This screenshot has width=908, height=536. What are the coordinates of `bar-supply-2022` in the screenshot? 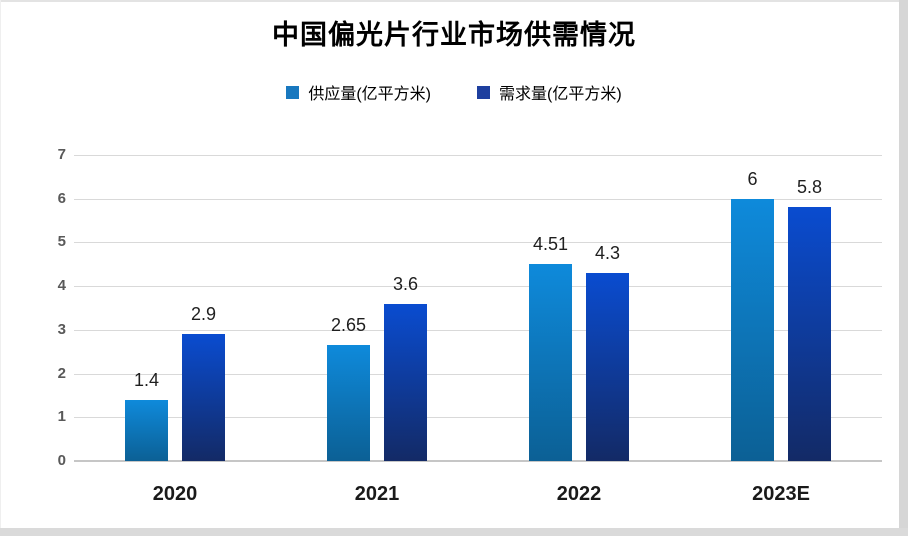 It's located at (550, 362).